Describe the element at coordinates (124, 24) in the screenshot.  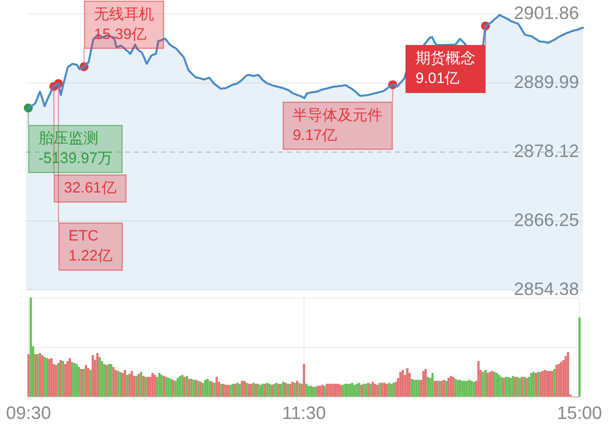
I see `annotation: 无线耳机 15.39亿` at that location.